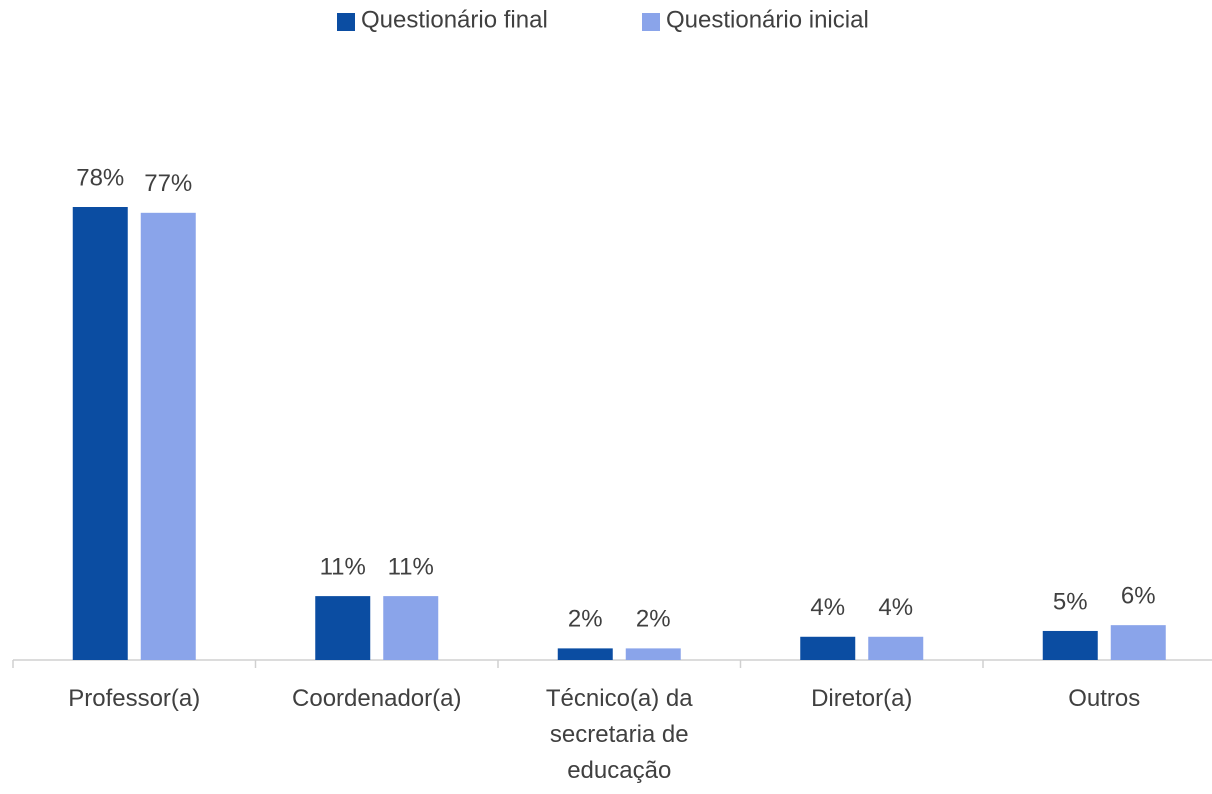  I want to click on value-label: 6%, so click(1138, 595).